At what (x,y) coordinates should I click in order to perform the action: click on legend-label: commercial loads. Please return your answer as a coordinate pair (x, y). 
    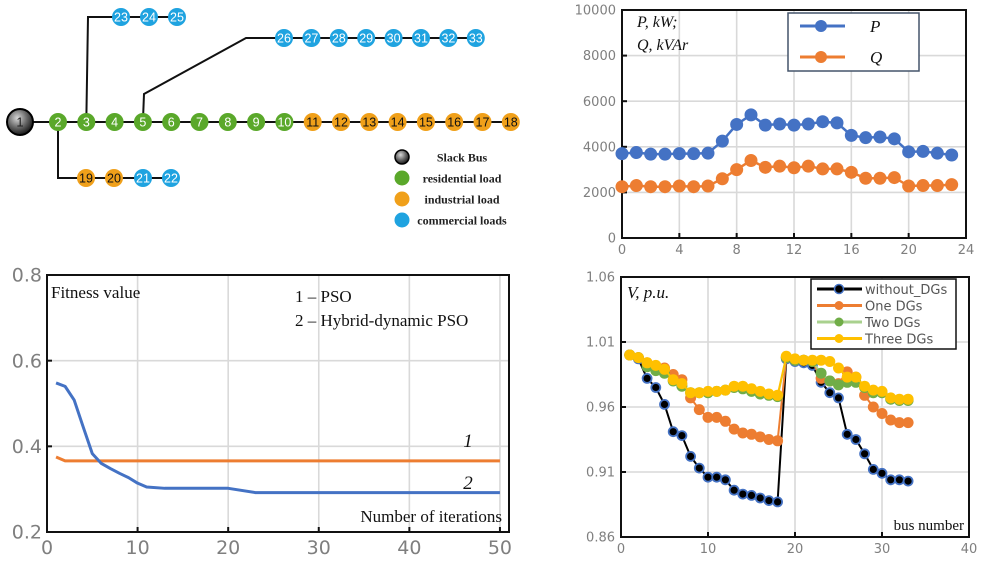
    Looking at the image, I should click on (462, 221).